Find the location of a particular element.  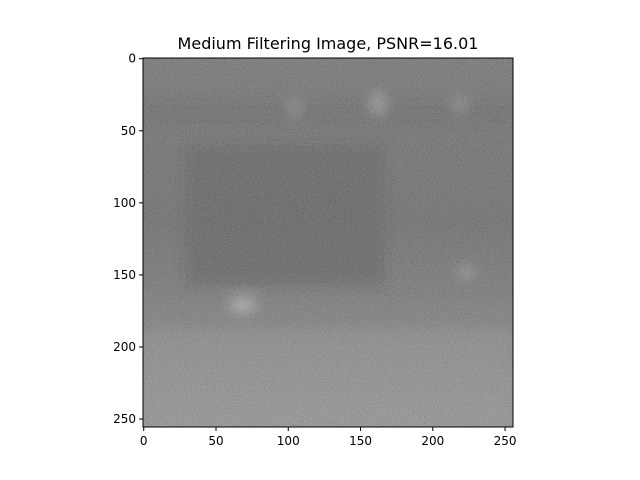

y-tick-label: 150 is located at coordinates (124, 275).